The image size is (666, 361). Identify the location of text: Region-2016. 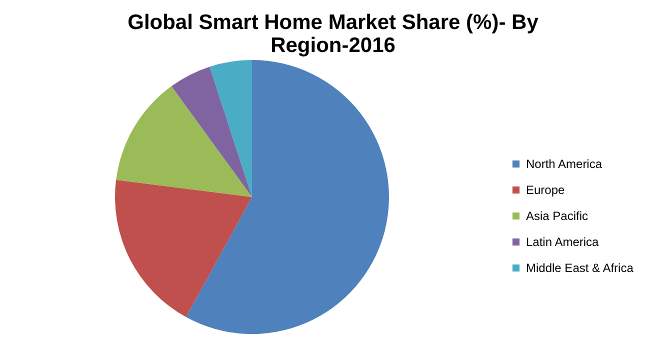
(333, 45).